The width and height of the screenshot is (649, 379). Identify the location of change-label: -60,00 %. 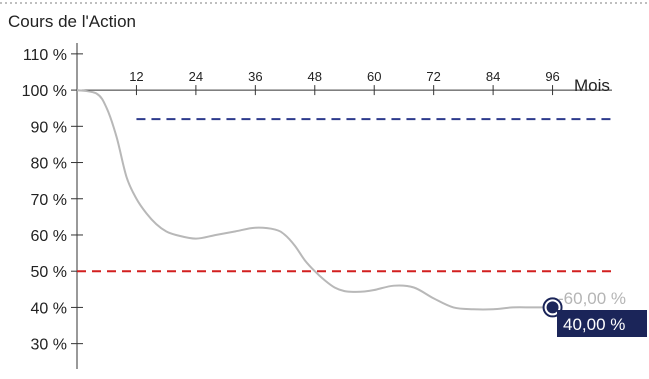
(592, 298).